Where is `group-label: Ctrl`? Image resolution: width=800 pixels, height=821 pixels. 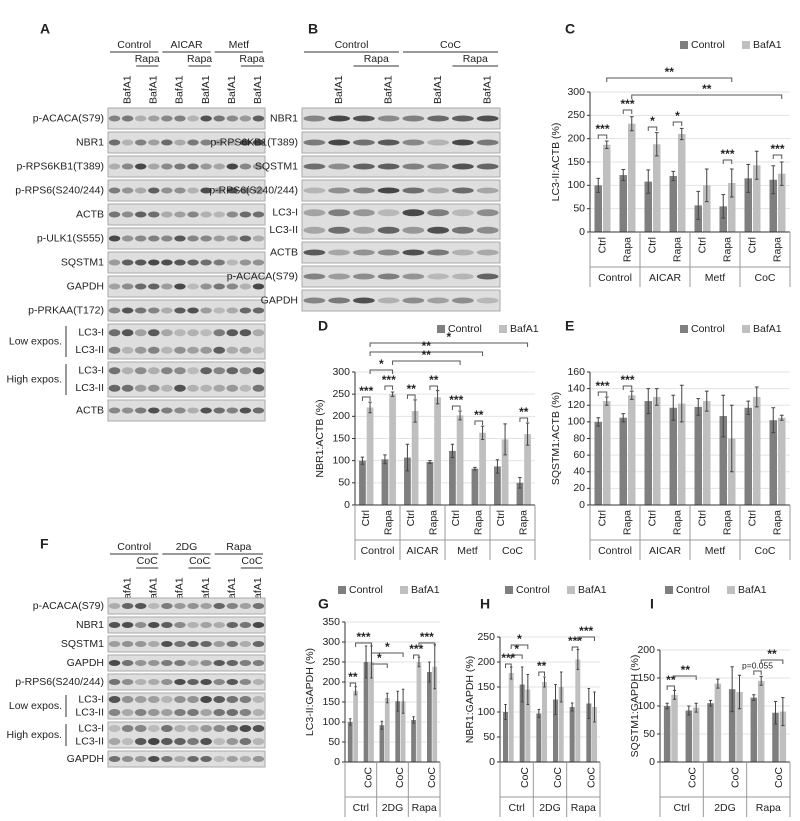
group-label: Ctrl is located at coordinates (516, 808).